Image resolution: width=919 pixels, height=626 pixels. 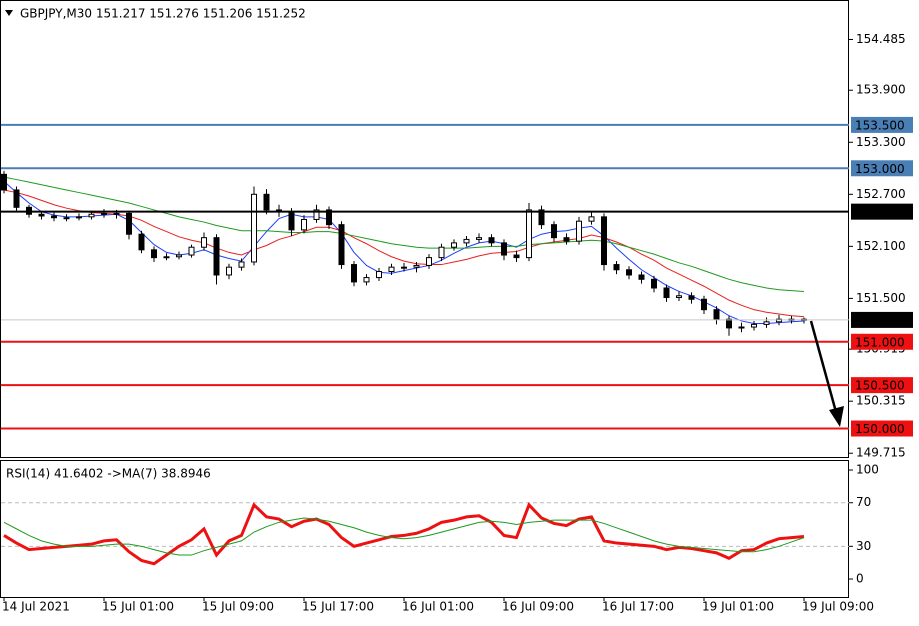 I want to click on level-label: 151.000, so click(x=880, y=342).